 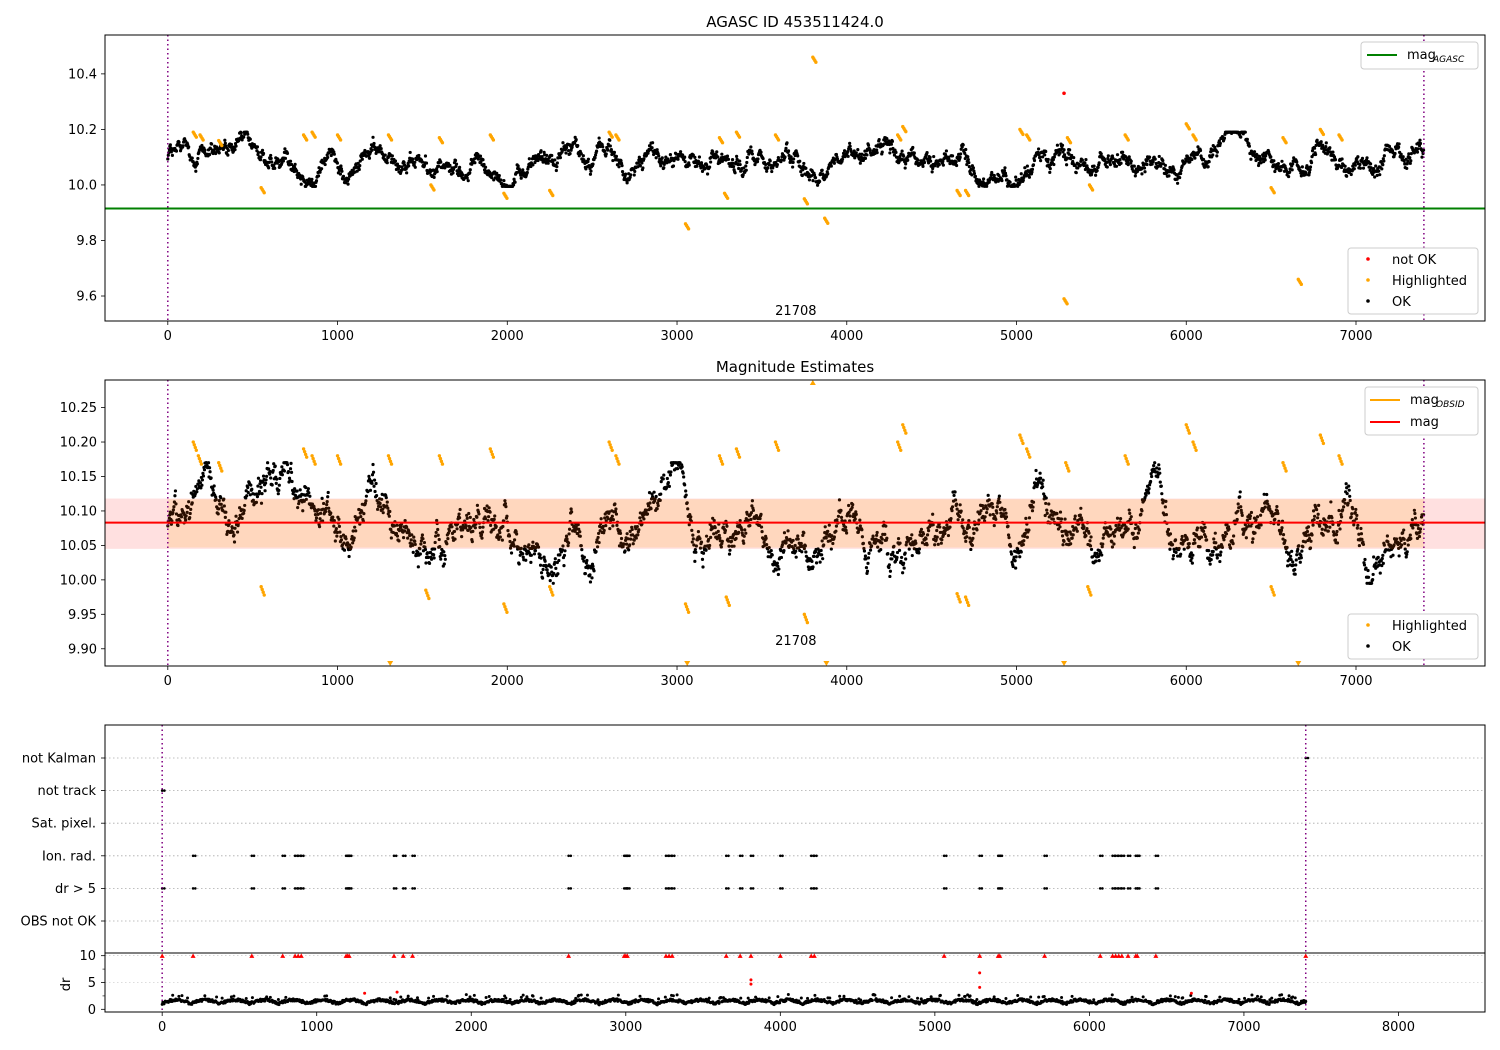 I want to click on legend-label: not OK, so click(x=1414, y=260).